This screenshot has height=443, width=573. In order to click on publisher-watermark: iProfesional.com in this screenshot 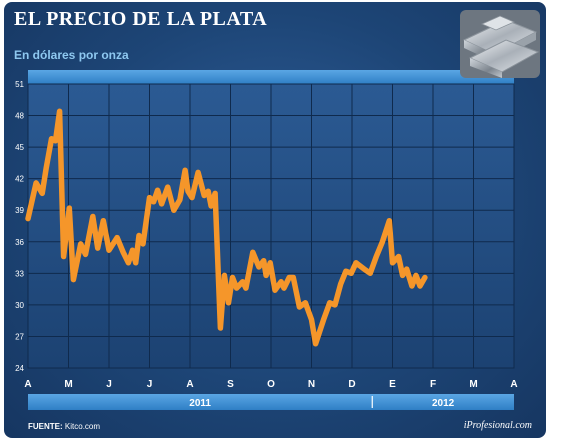, I will do `click(497, 425)`.